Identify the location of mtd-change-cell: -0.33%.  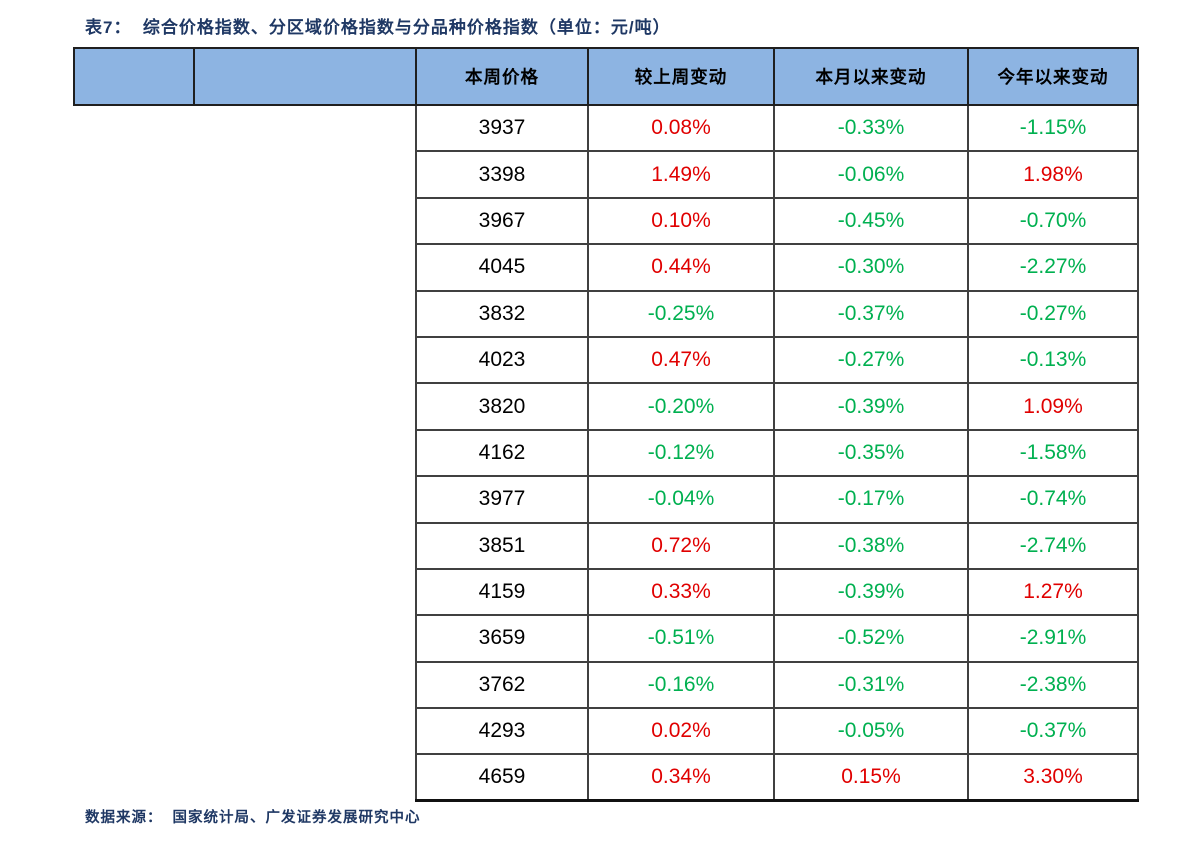
(871, 128).